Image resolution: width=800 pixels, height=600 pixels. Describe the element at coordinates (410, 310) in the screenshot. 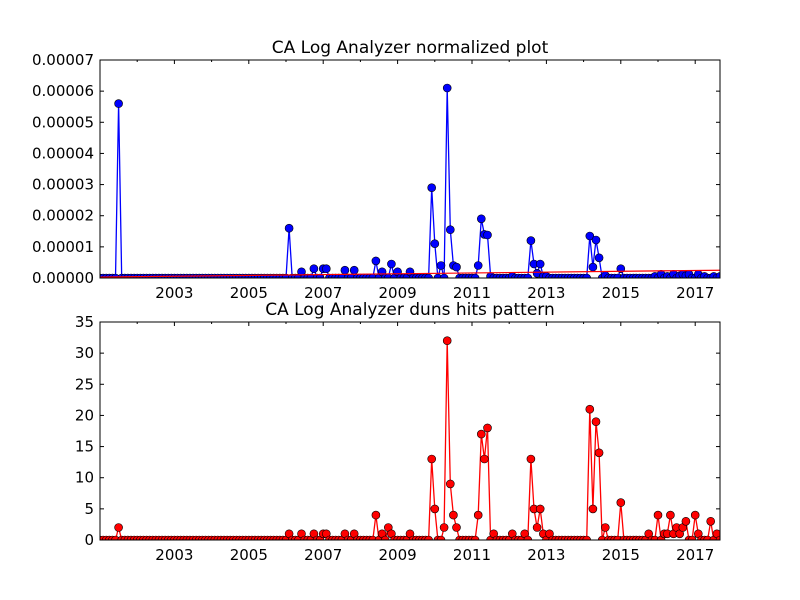

I see `chart-title: CA Log Analyzer duns hits pattern` at that location.